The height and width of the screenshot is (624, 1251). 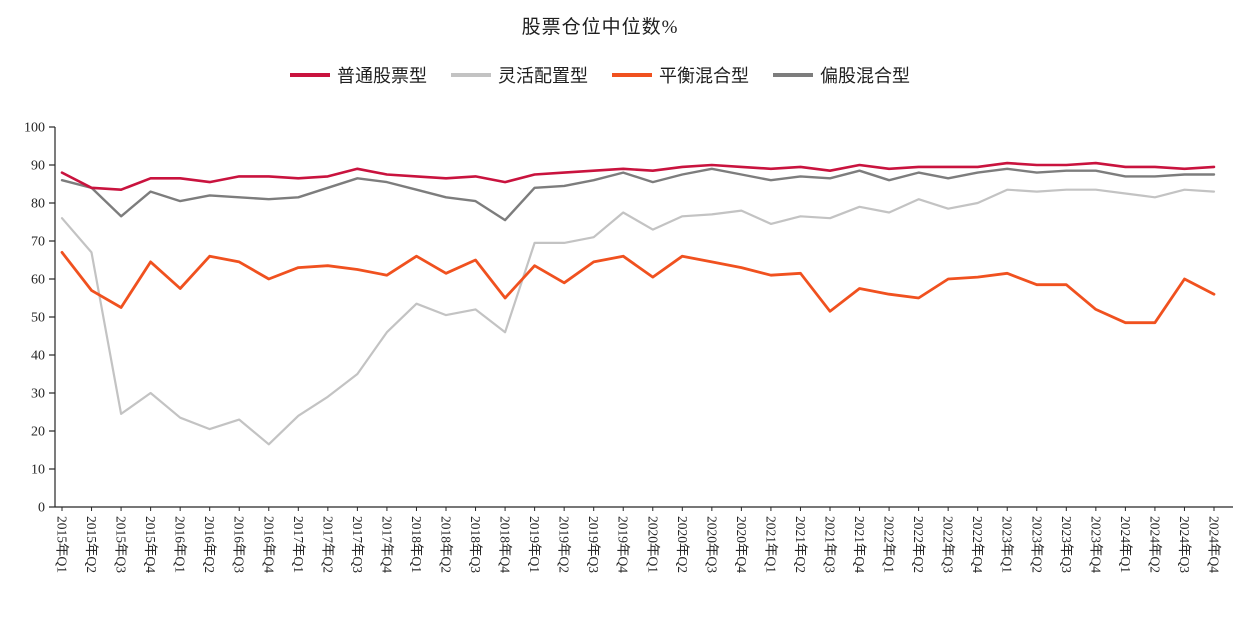 What do you see at coordinates (150, 544) in the screenshot?
I see `x-tick-label: 2015年Q4` at bounding box center [150, 544].